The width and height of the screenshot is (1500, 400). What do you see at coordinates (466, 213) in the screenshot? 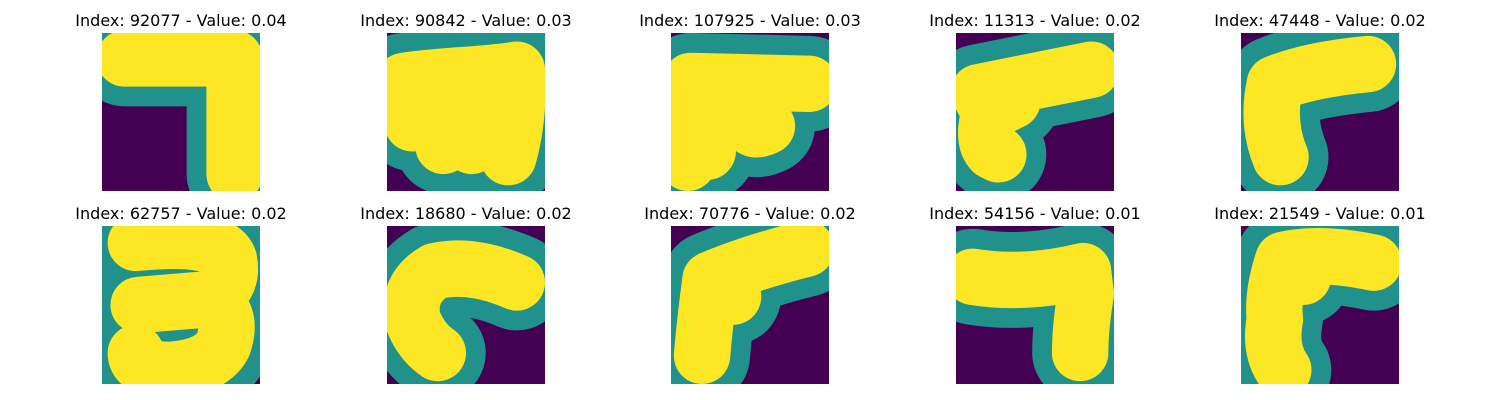
I see `panel-title: Index: 18680 - Value: 0.02` at bounding box center [466, 213].